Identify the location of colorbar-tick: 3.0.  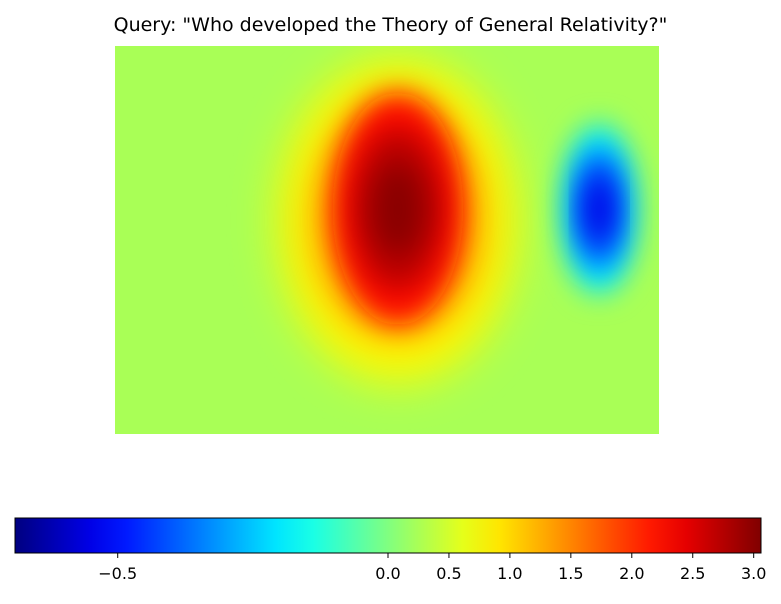
(753, 568).